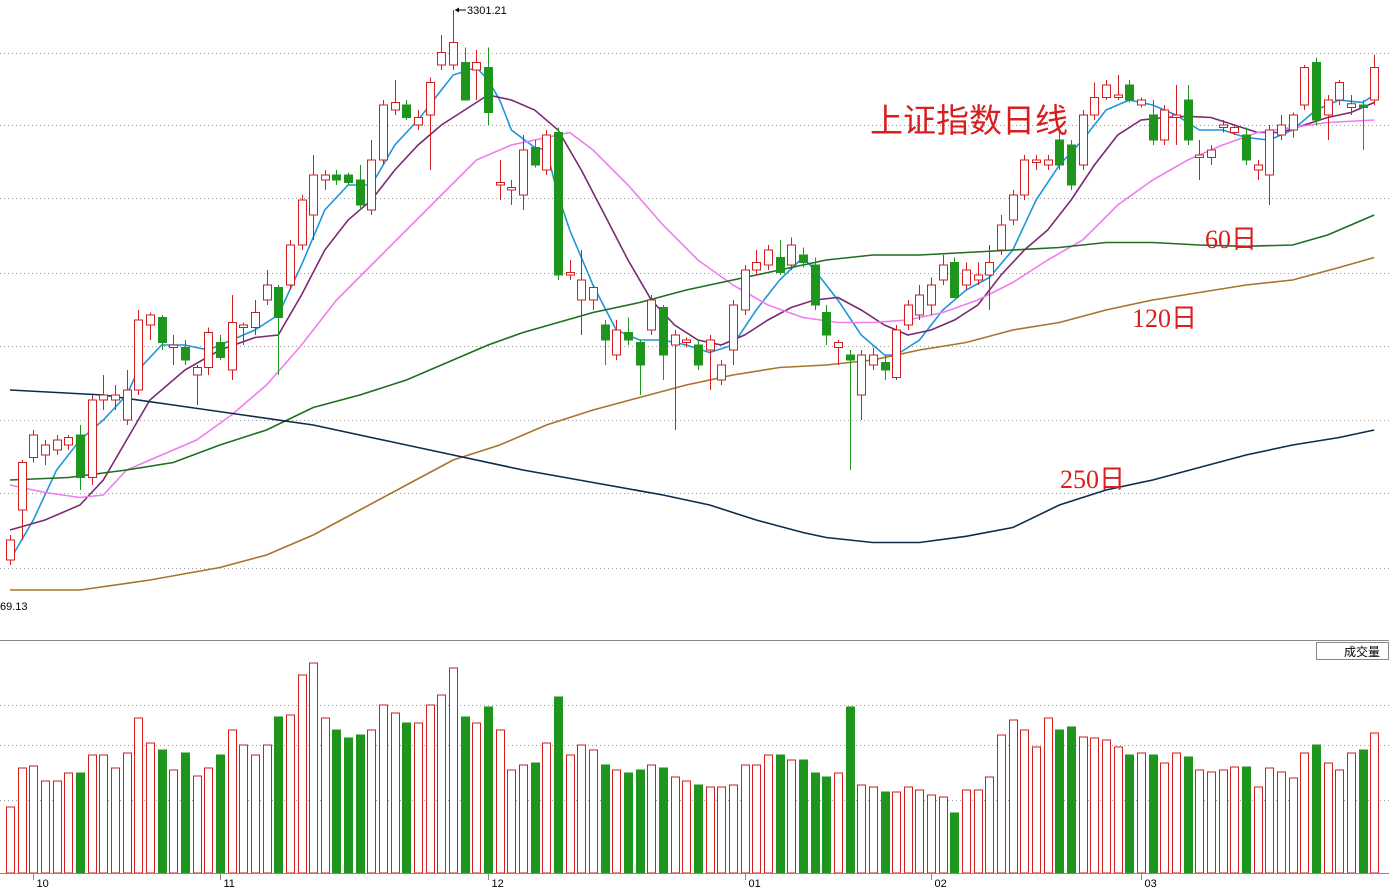 This screenshot has width=1389, height=889. I want to click on x-tick-label: 10, so click(43, 883).